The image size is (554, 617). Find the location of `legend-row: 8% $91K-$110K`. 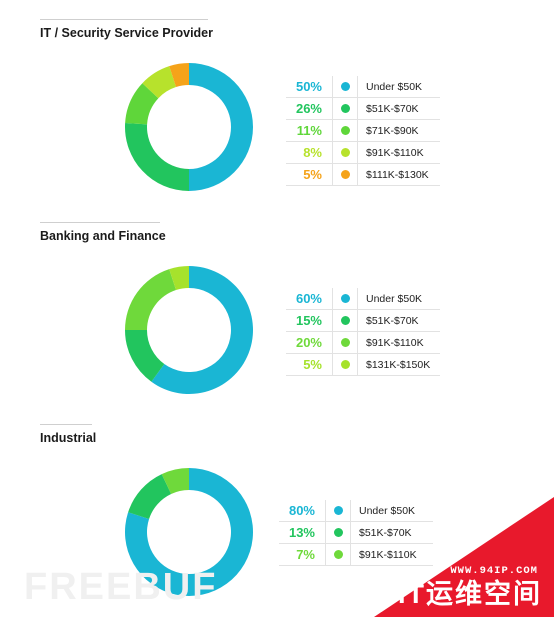

legend-row: 8% $91K-$110K is located at coordinates (363, 152).